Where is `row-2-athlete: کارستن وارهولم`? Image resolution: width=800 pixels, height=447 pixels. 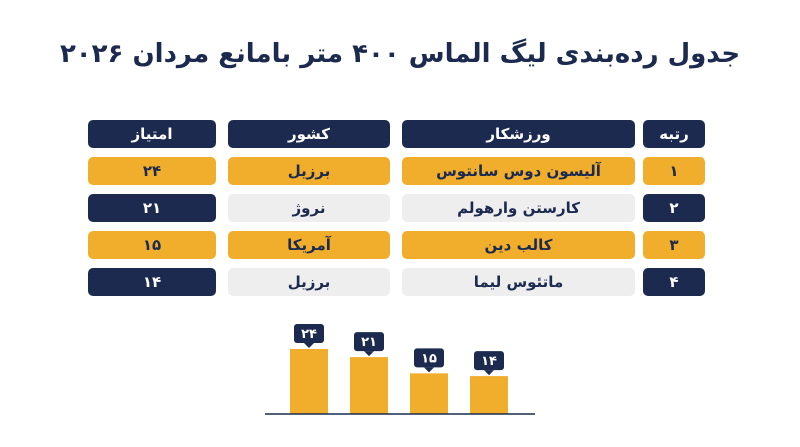 row-2-athlete: کارستن وارهولم is located at coordinates (518, 208).